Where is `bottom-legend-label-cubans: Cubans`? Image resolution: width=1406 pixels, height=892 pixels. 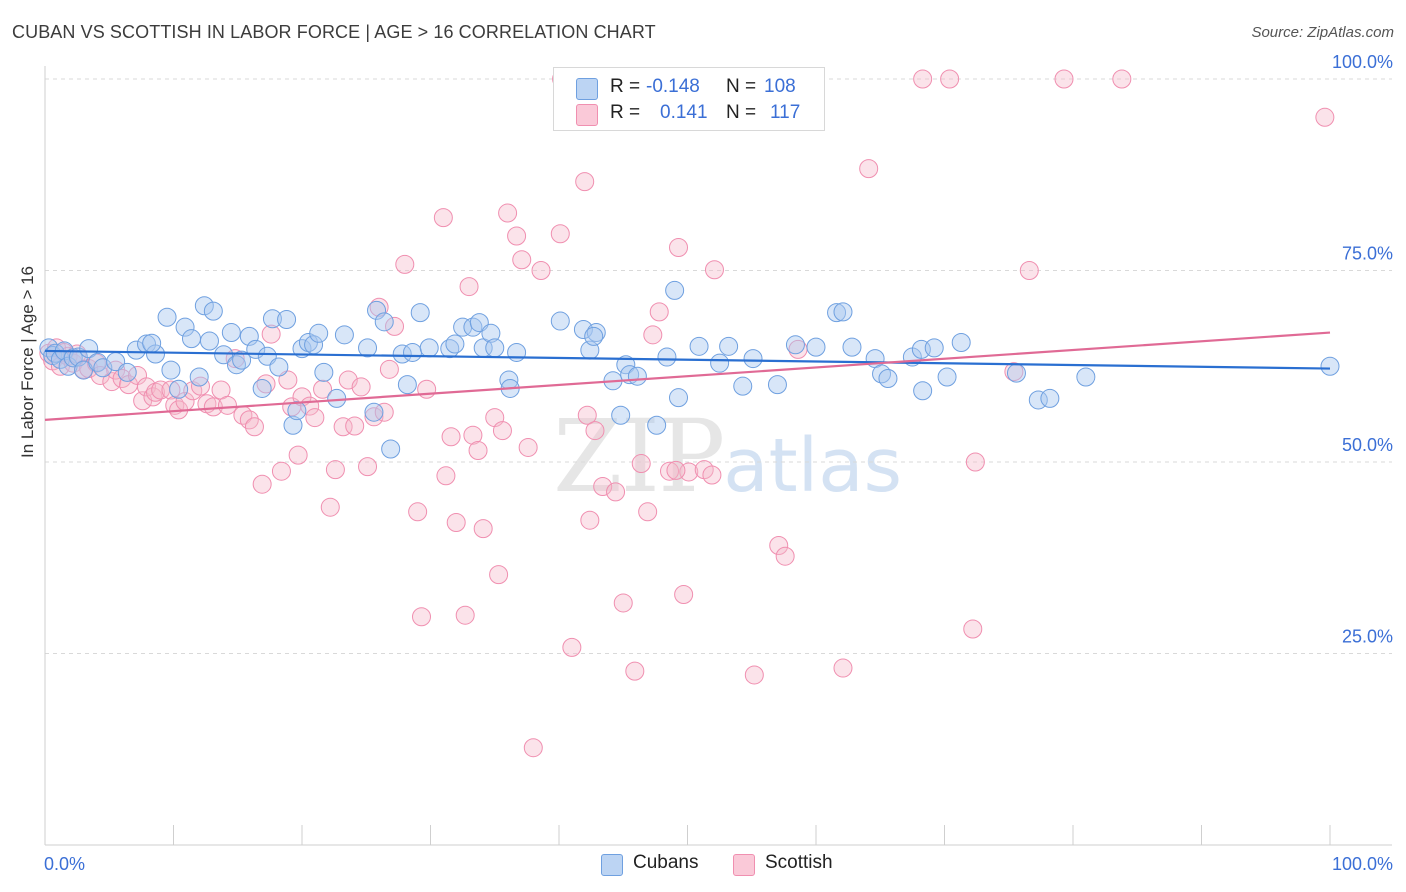 bottom-legend-label-cubans: Cubans is located at coordinates (666, 862).